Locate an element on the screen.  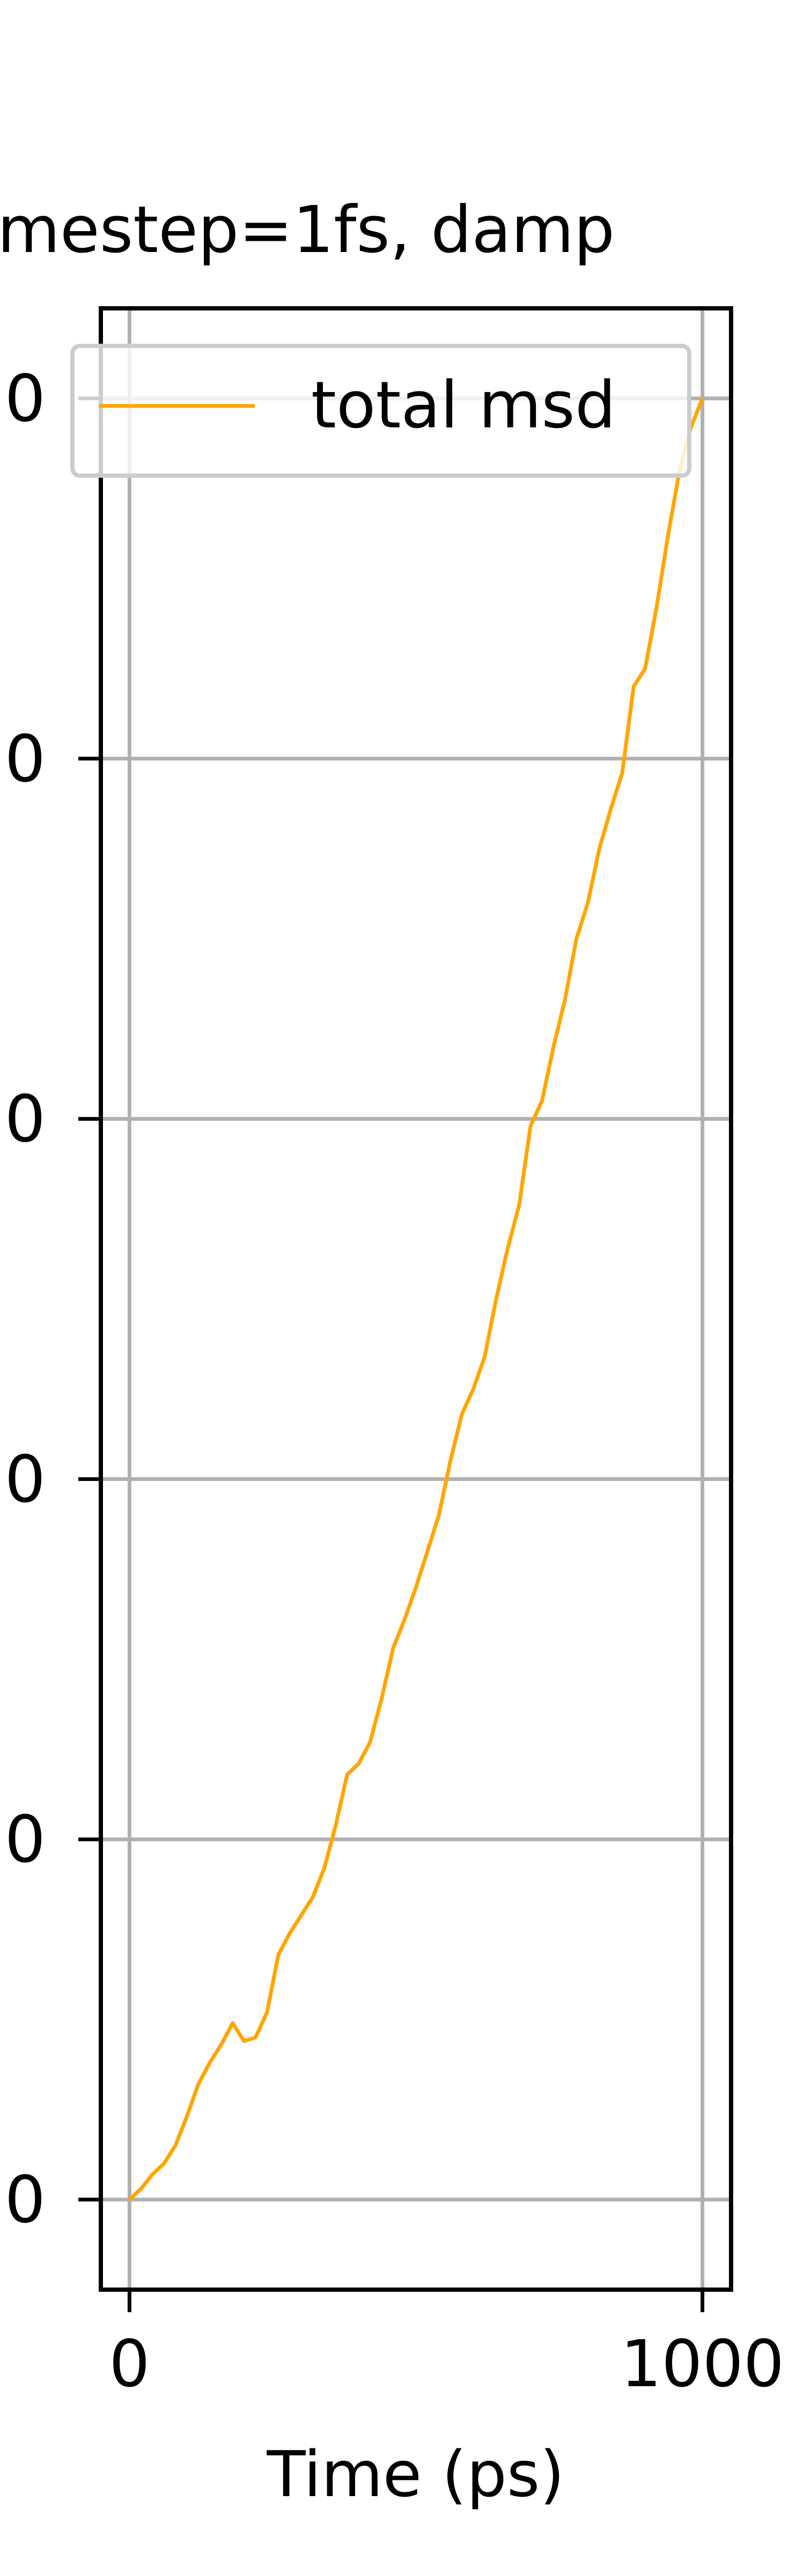
legend-box is located at coordinates (381, 411).